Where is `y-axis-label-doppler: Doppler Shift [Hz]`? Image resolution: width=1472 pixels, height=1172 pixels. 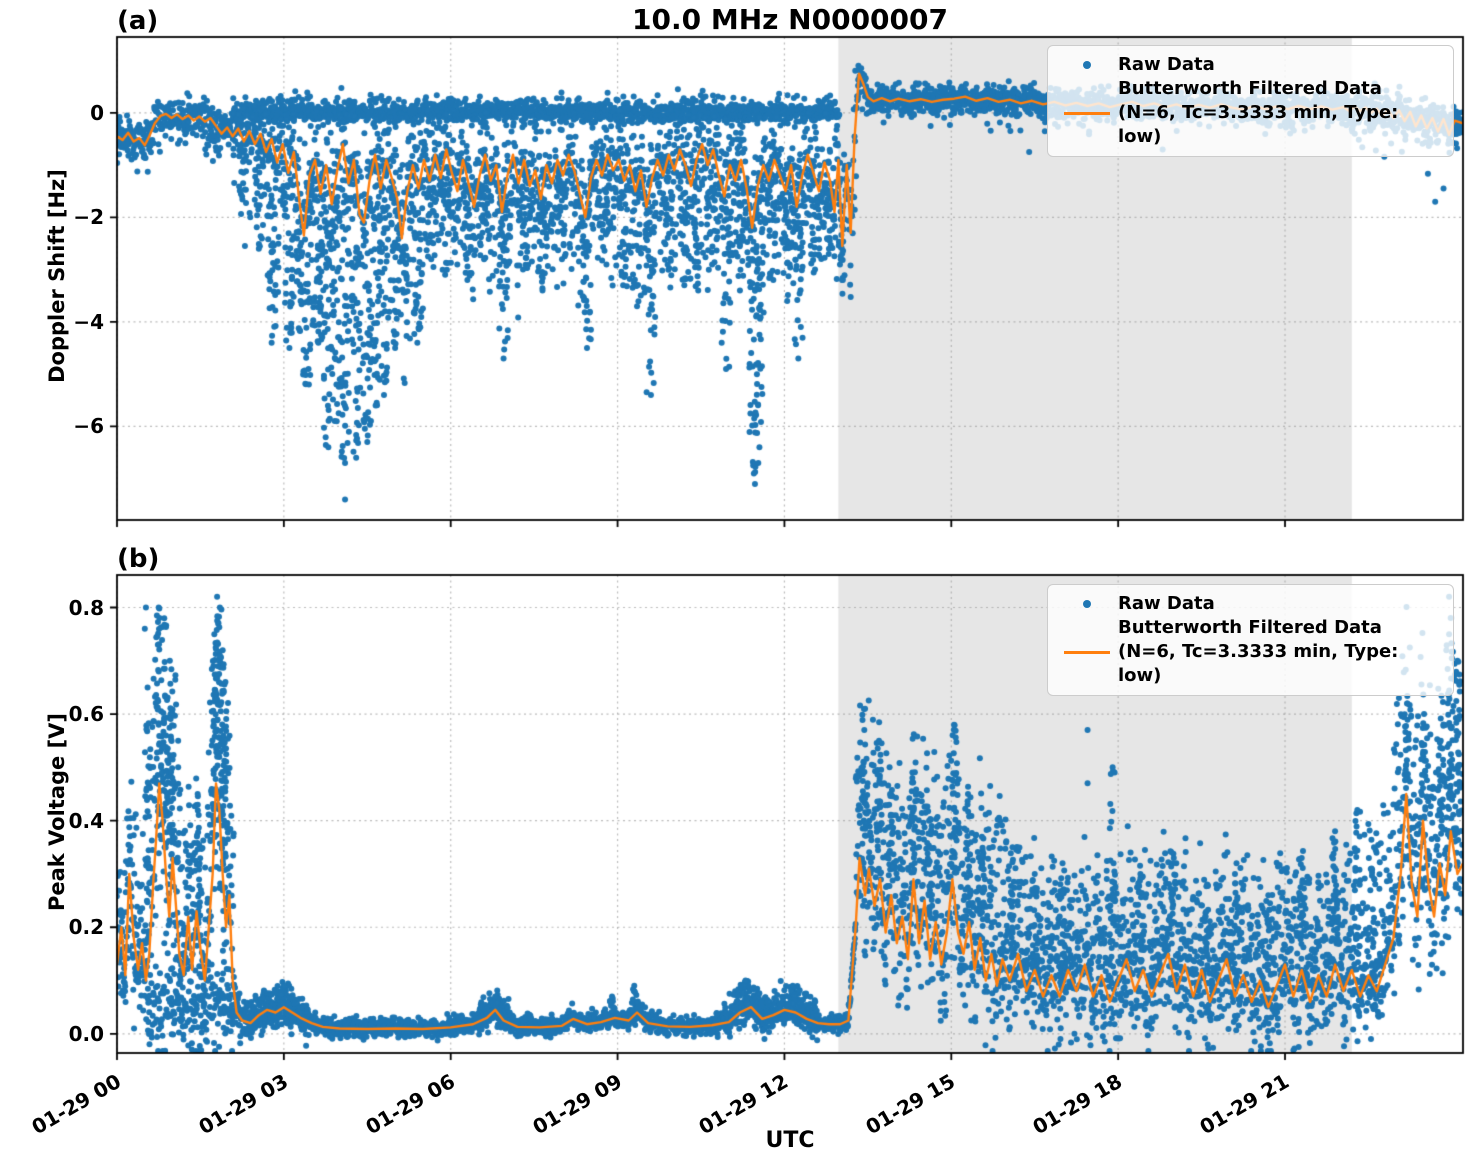
y-axis-label-doppler: Doppler Shift [Hz] is located at coordinates (57, 276).